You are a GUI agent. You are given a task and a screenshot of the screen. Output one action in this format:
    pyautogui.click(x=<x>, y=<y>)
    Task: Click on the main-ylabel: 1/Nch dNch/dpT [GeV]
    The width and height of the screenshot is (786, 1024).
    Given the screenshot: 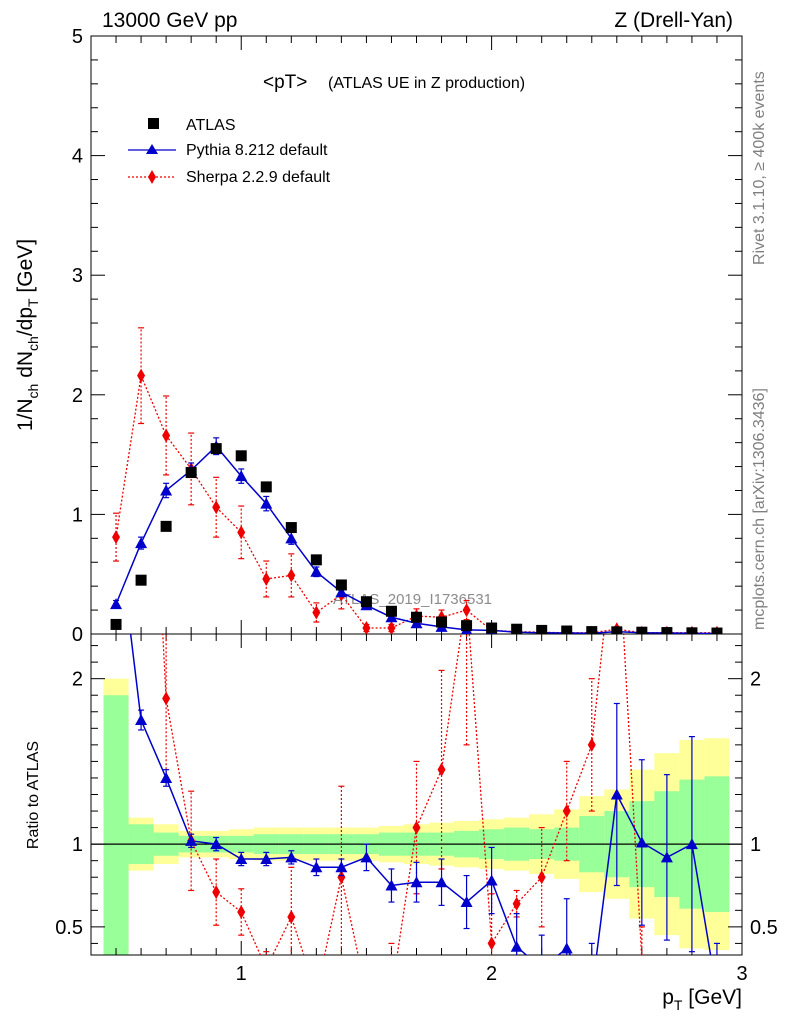 What is the action you would take?
    pyautogui.click(x=27, y=335)
    